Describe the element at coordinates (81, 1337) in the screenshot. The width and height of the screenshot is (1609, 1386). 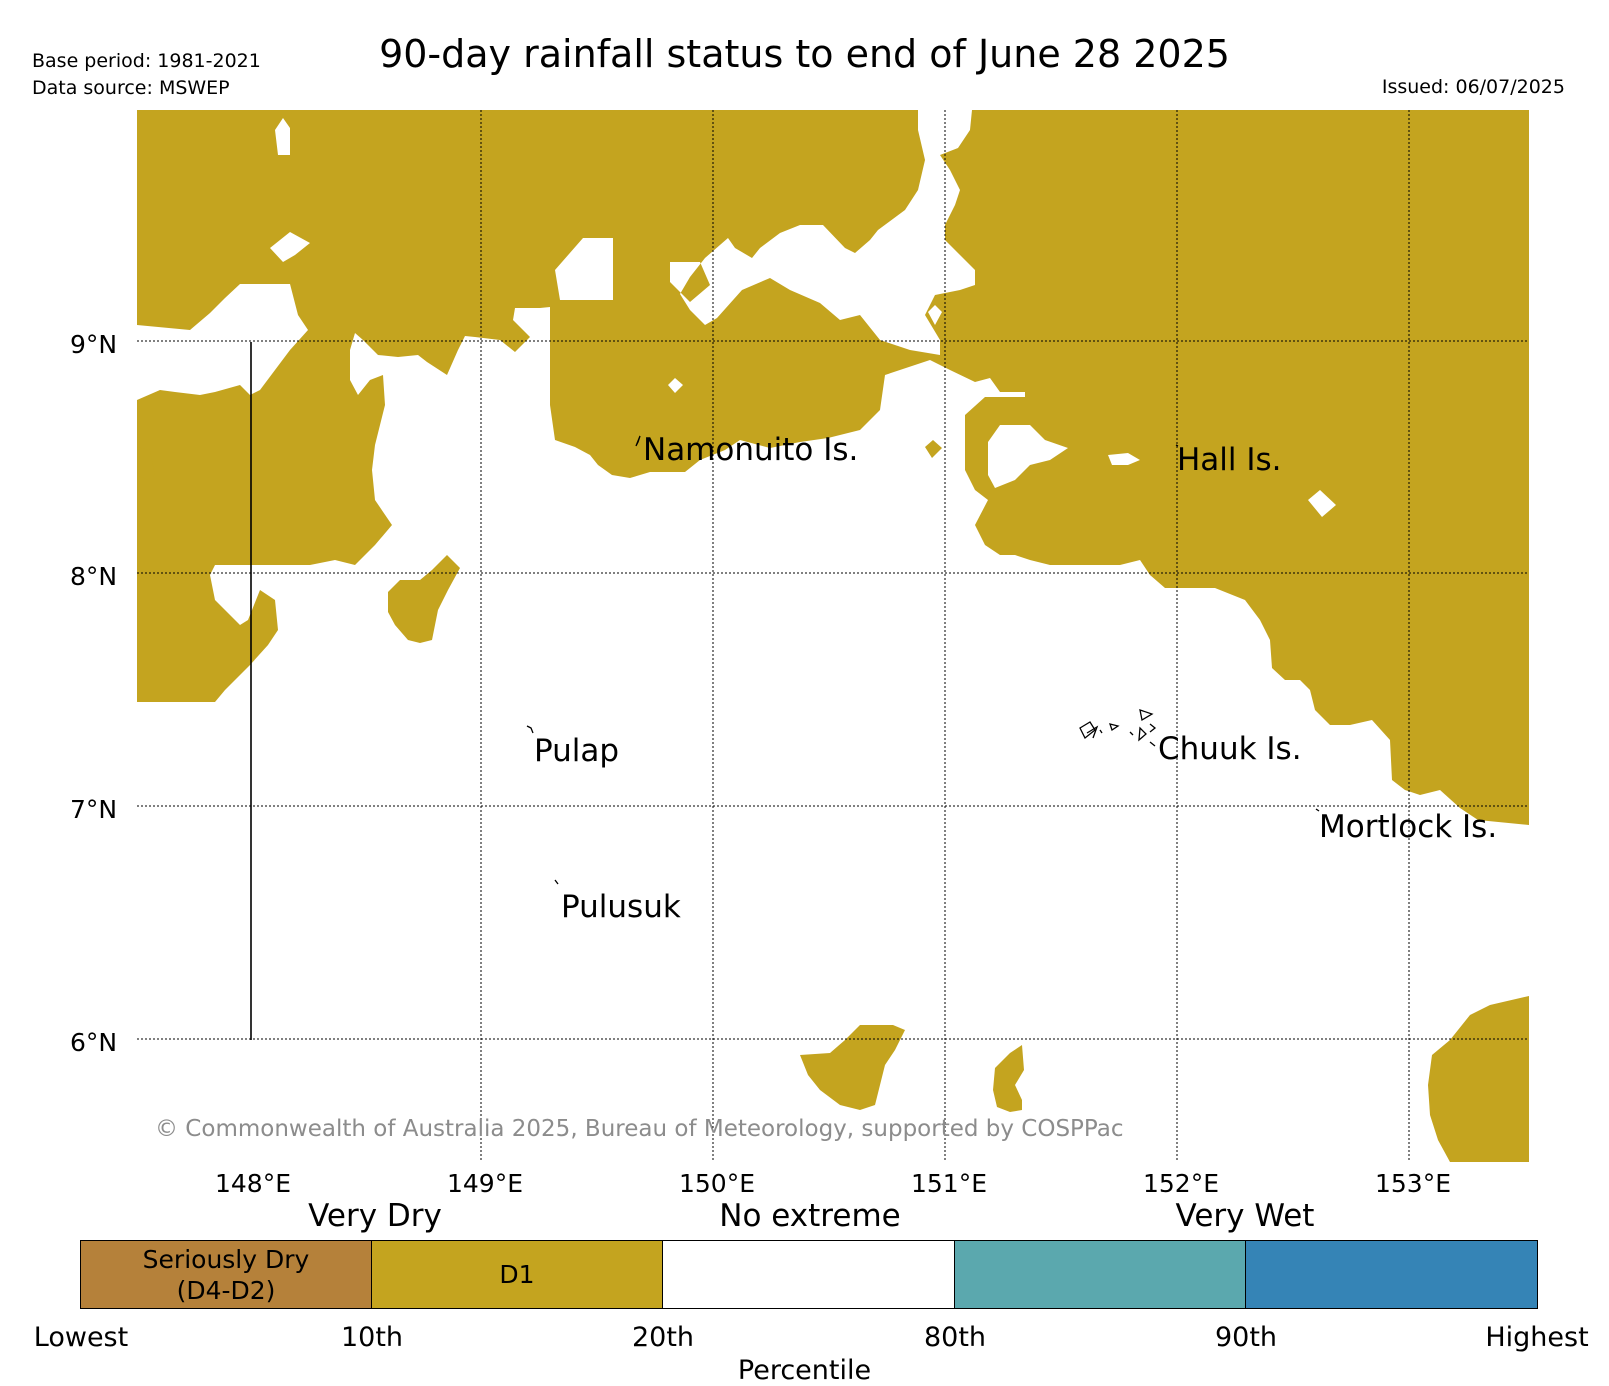
I see `legend-tick: Lowest` at that location.